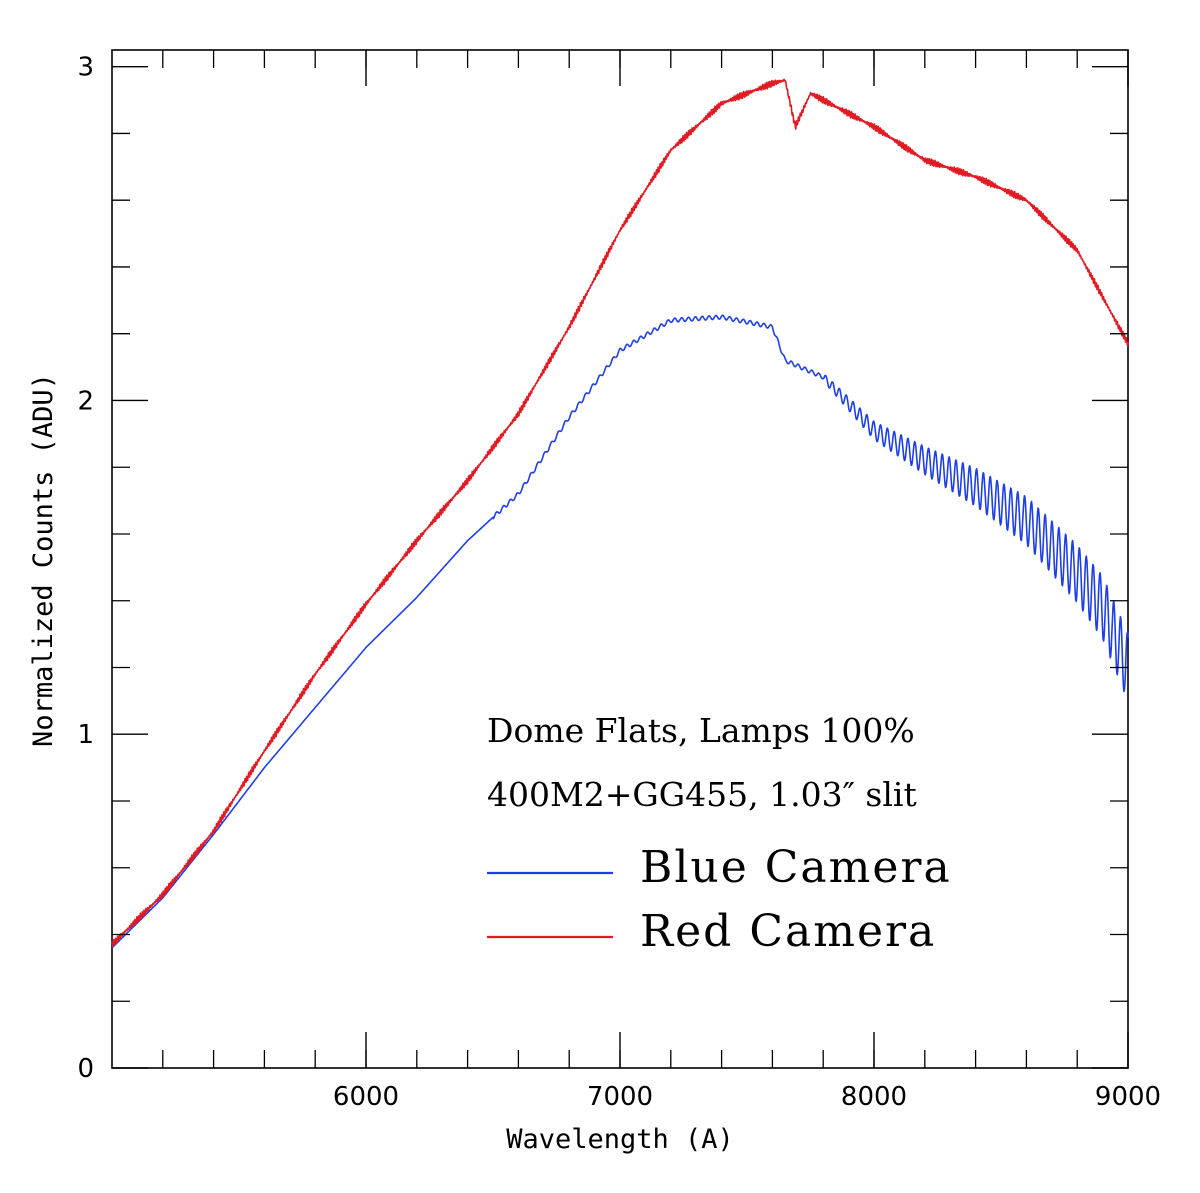  I want to click on x-tick-label: 6000, so click(366, 1097).